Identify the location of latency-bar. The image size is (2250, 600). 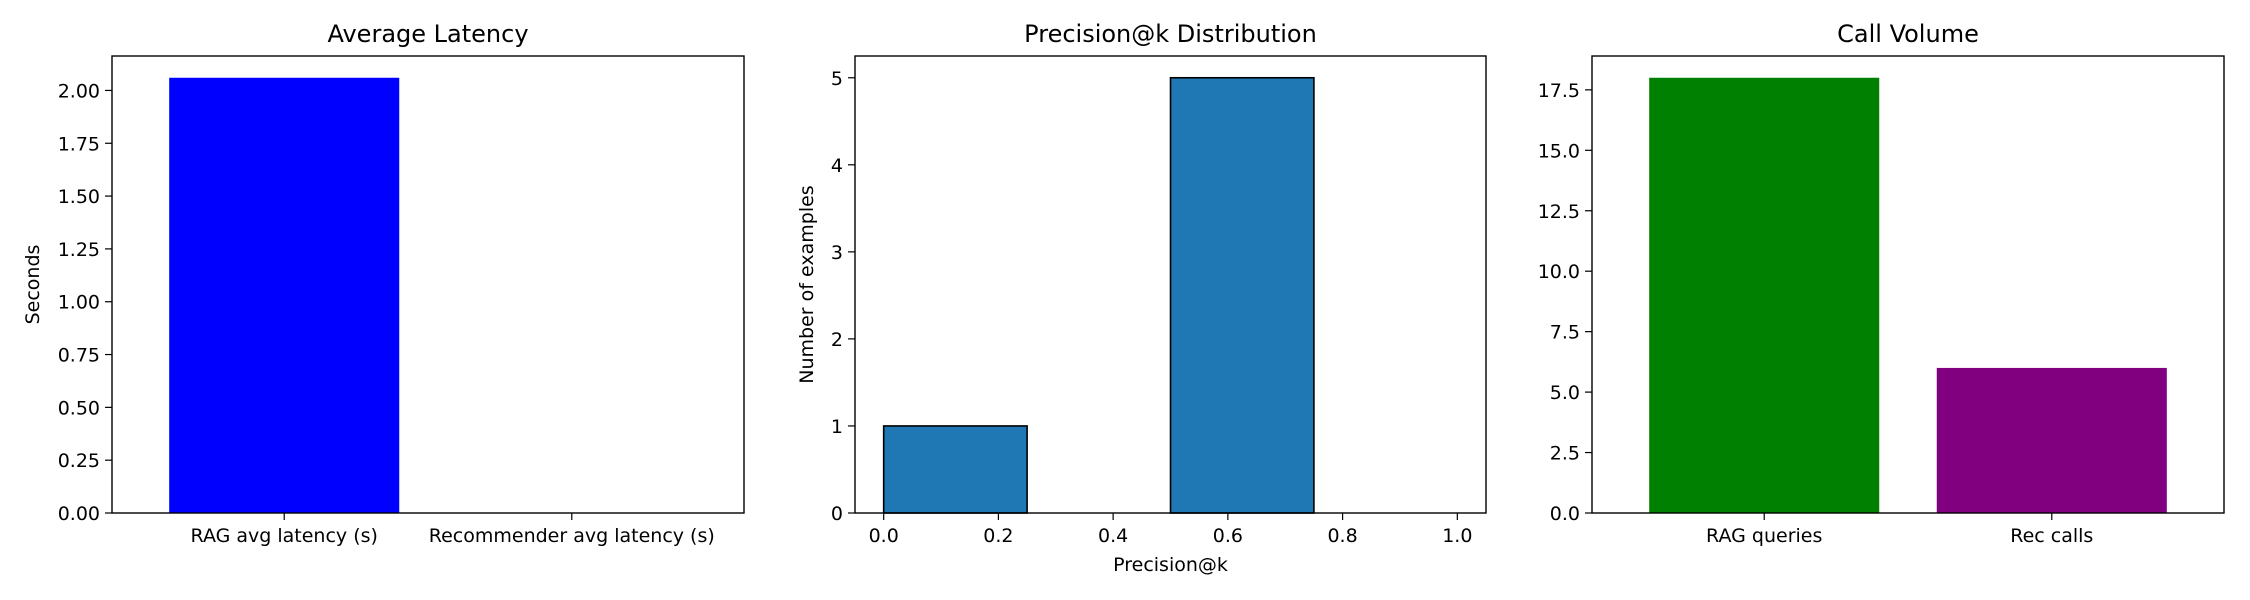
(284, 295).